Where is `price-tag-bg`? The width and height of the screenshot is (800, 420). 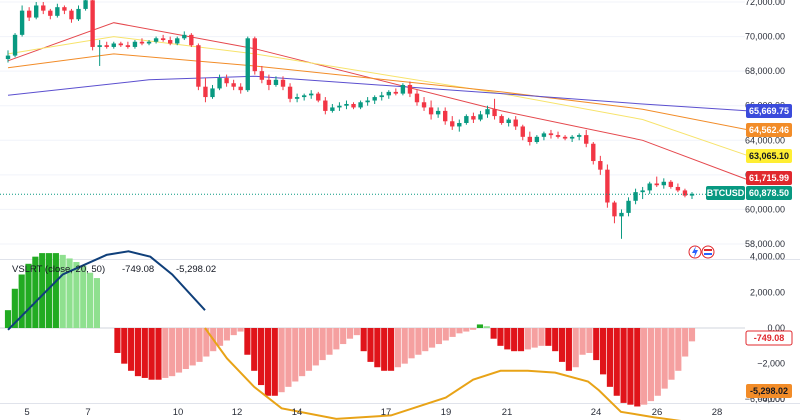 price-tag-bg is located at coordinates (769, 111).